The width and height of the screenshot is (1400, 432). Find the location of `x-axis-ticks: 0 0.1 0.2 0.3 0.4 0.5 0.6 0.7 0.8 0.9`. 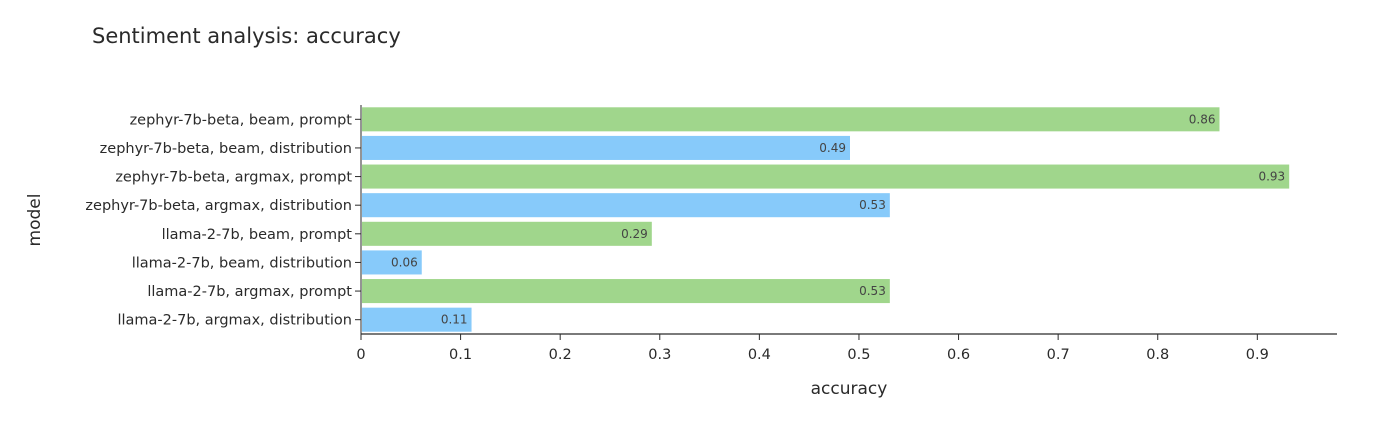

x-axis-ticks: 0 0.1 0.2 0.3 0.4 0.5 0.6 0.7 0.8 0.9 is located at coordinates (812, 348).